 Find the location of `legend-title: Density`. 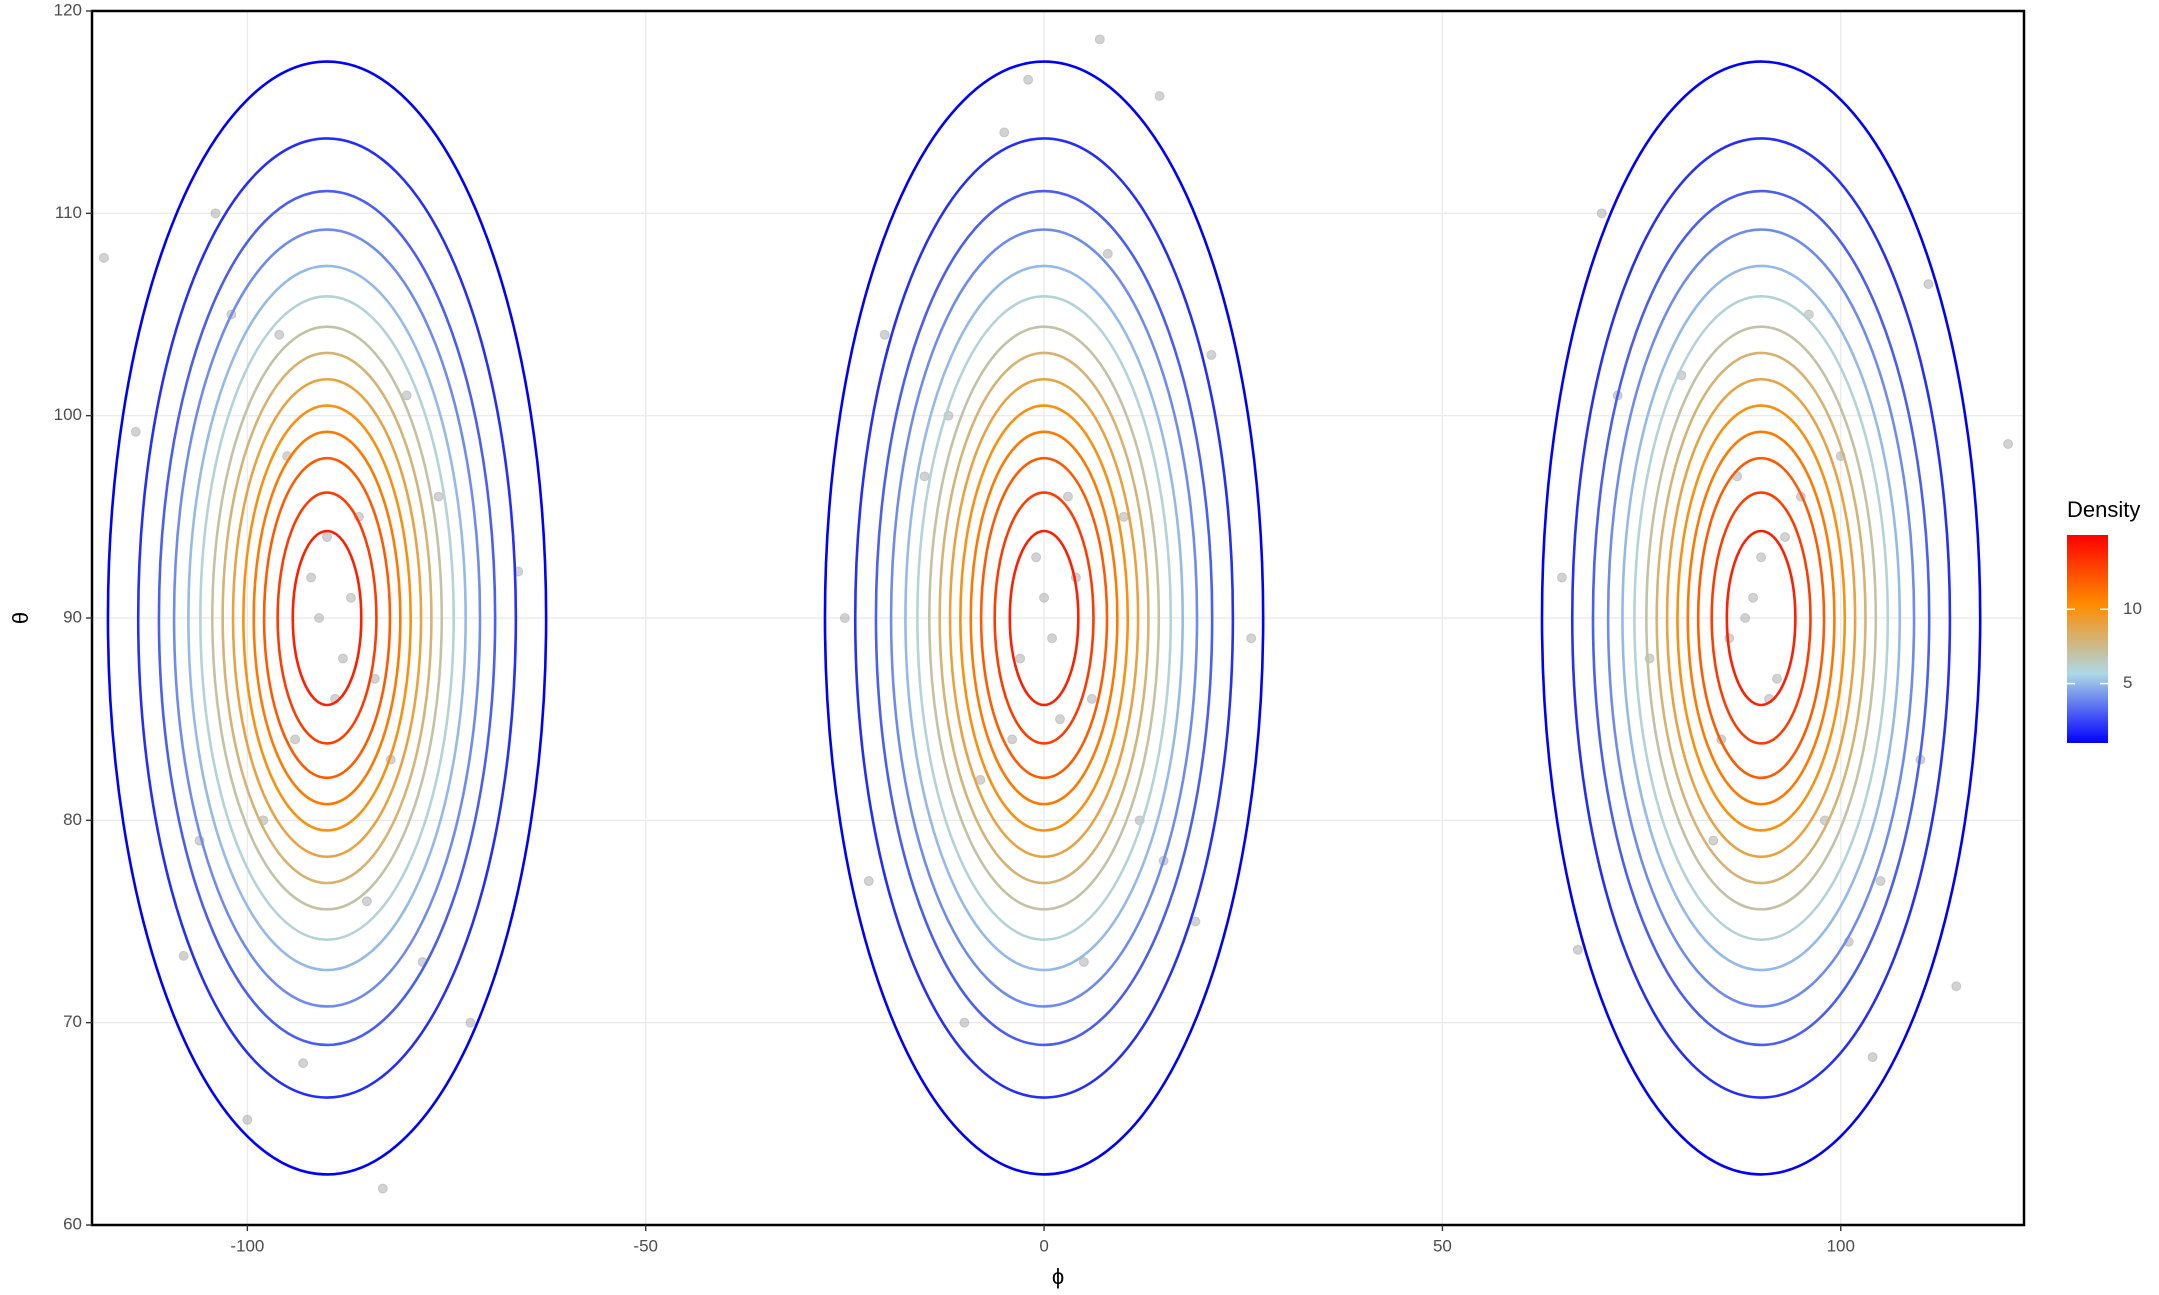

legend-title: Density is located at coordinates (2103, 509).